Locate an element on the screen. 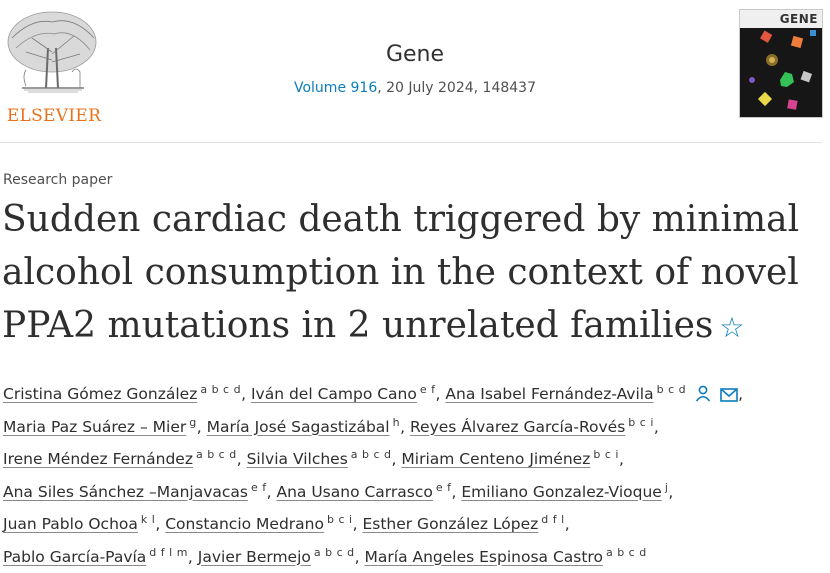  header-divider is located at coordinates (411, 142).